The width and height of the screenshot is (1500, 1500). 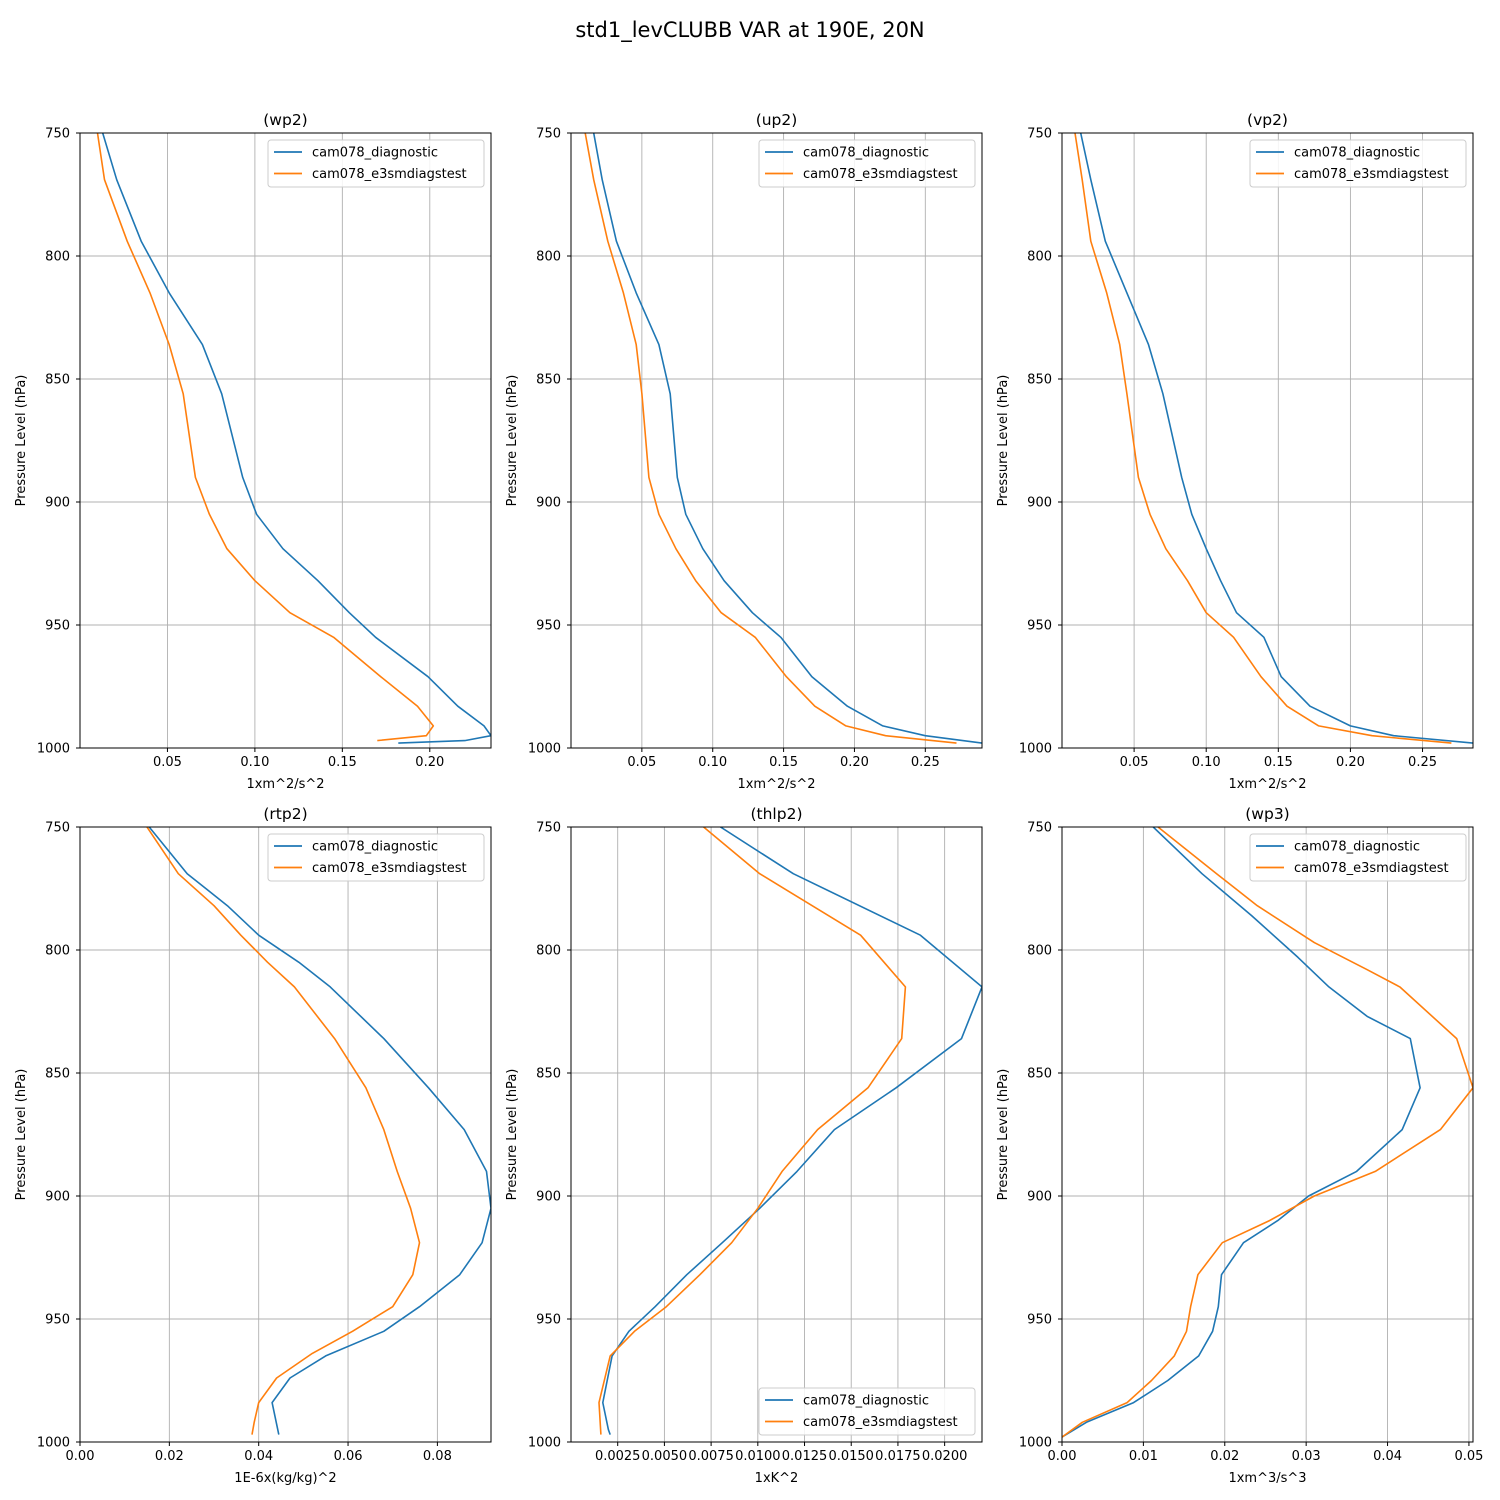 I want to click on panel-title: (rtp2), so click(x=285, y=814).